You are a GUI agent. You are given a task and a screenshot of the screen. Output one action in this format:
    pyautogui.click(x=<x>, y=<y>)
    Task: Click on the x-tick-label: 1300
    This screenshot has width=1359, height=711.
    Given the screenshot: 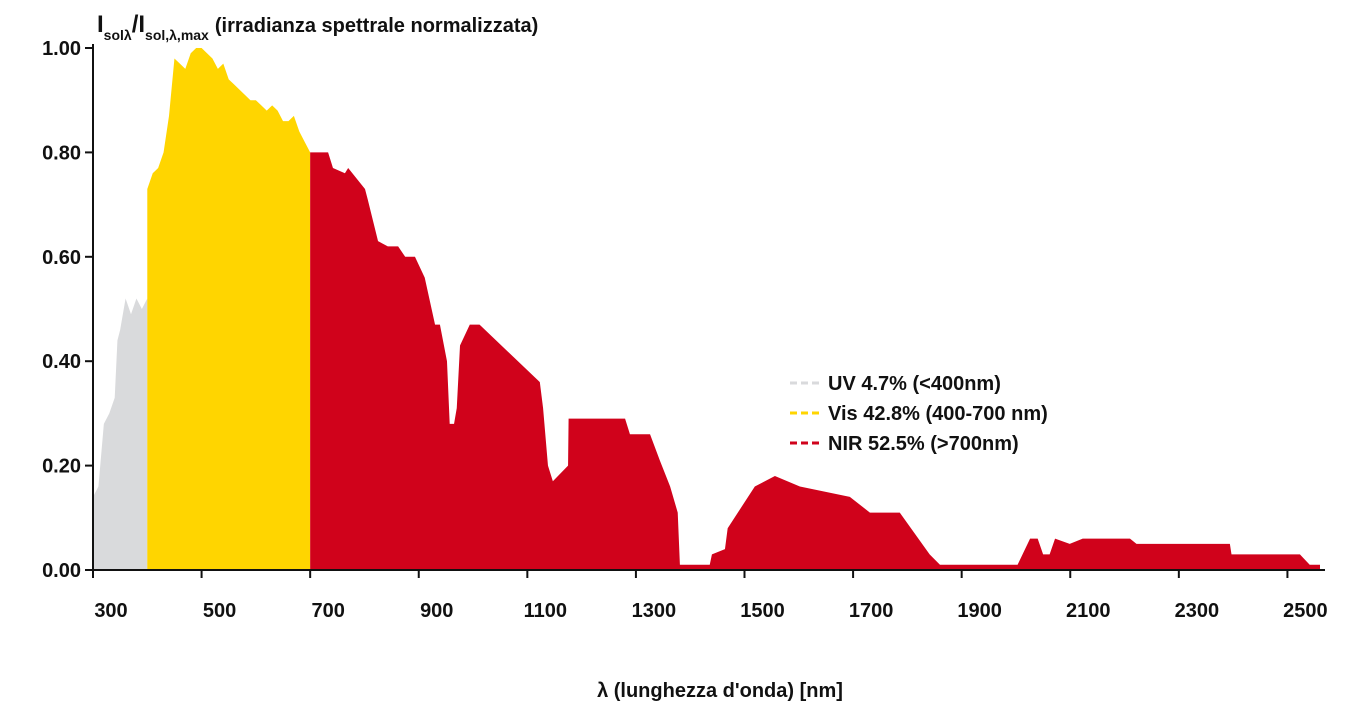 What is the action you would take?
    pyautogui.click(x=654, y=611)
    